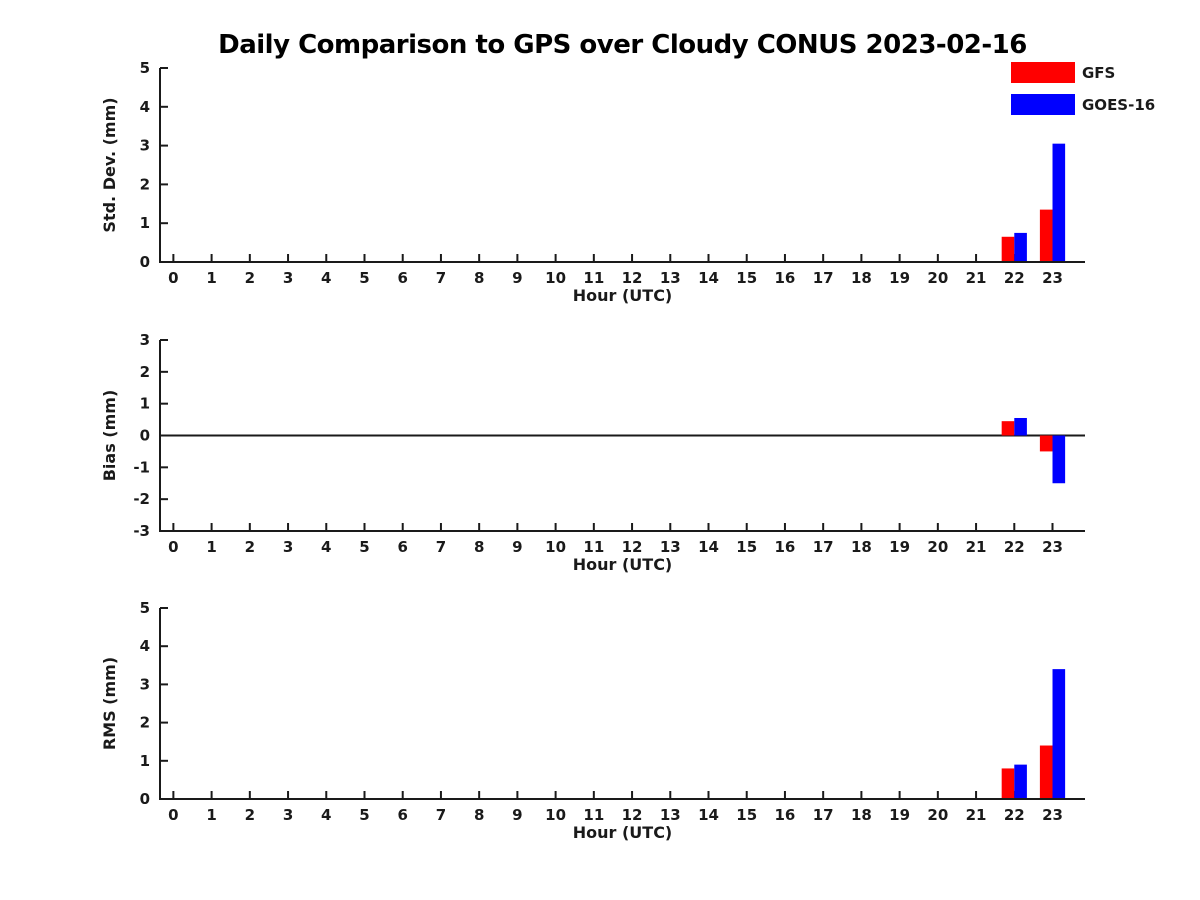  I want to click on y-axis-label: RMS (mm), so click(109, 703).